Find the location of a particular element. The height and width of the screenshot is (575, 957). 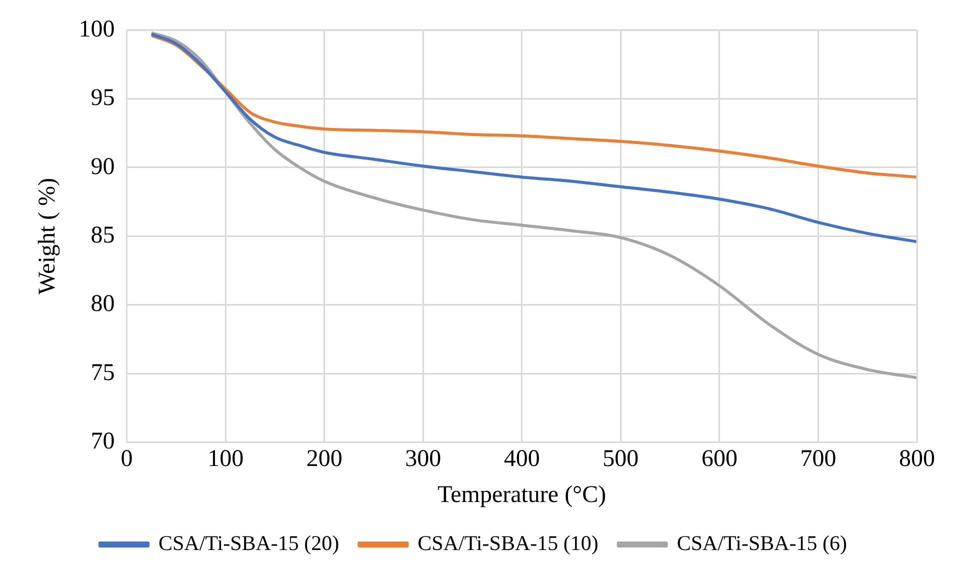

x-tick-label: 100 is located at coordinates (226, 459).